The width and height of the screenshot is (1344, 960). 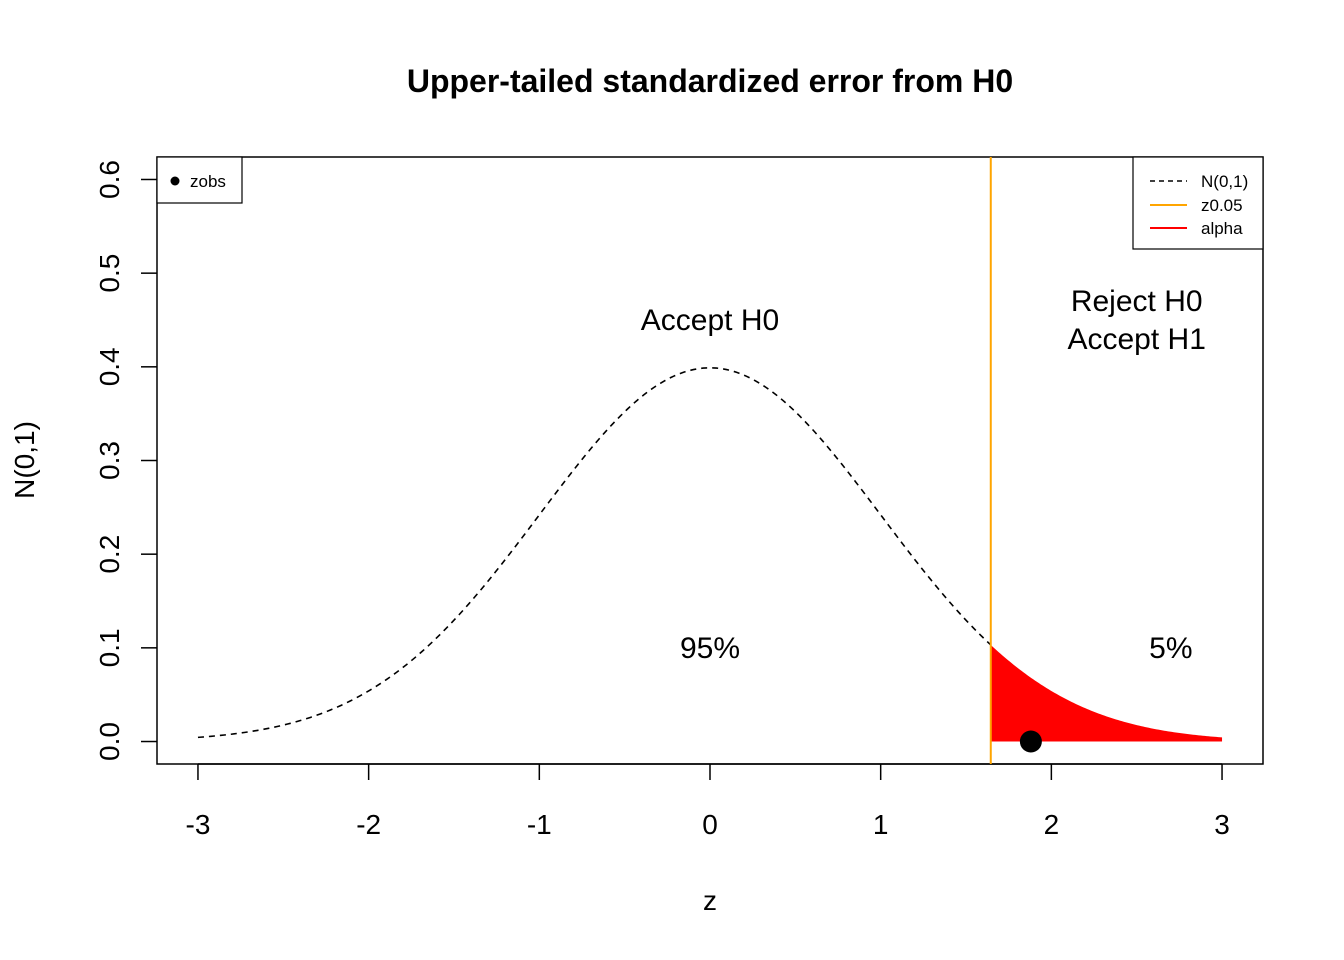 I want to click on annotation-pct-5: 5%, so click(x=1170, y=648).